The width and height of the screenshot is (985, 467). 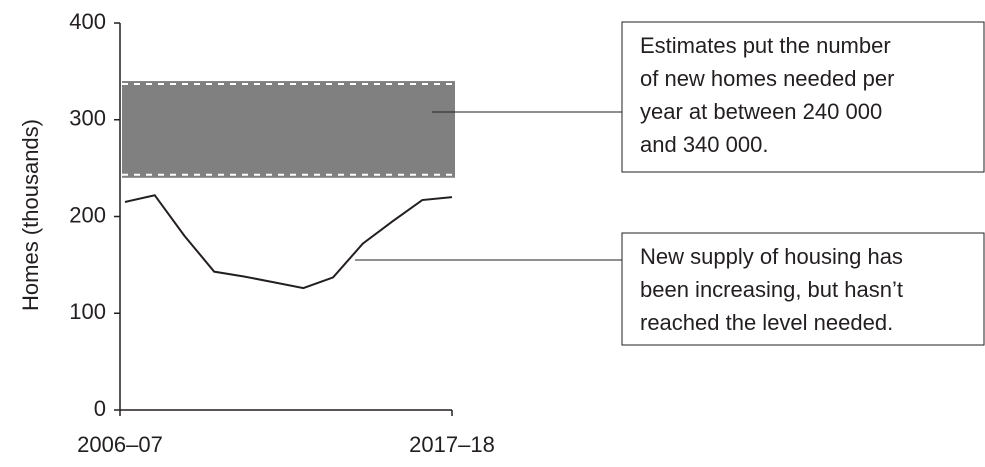 I want to click on y-tick-label: 0, so click(x=100, y=408).